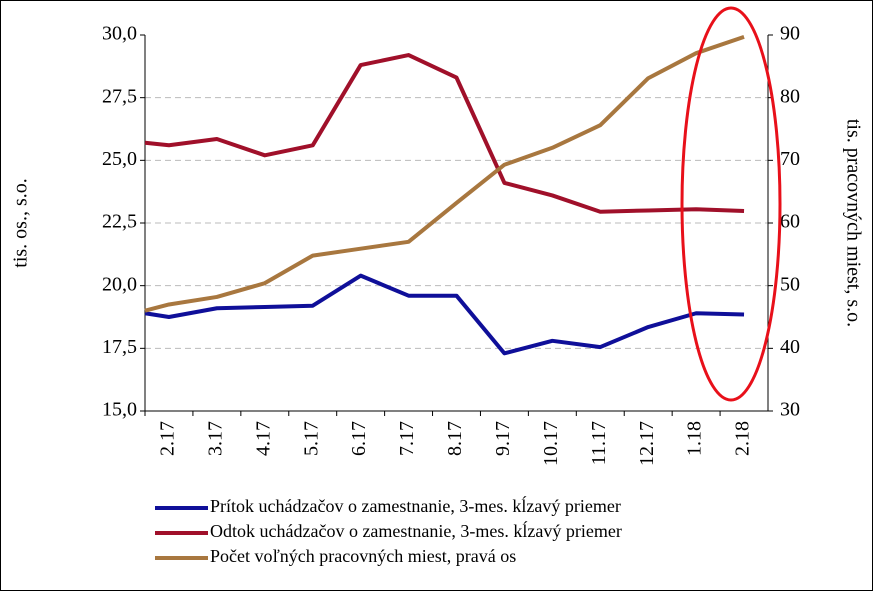  Describe the element at coordinates (790, 347) in the screenshot. I see `y2-tick-label: 40` at that location.